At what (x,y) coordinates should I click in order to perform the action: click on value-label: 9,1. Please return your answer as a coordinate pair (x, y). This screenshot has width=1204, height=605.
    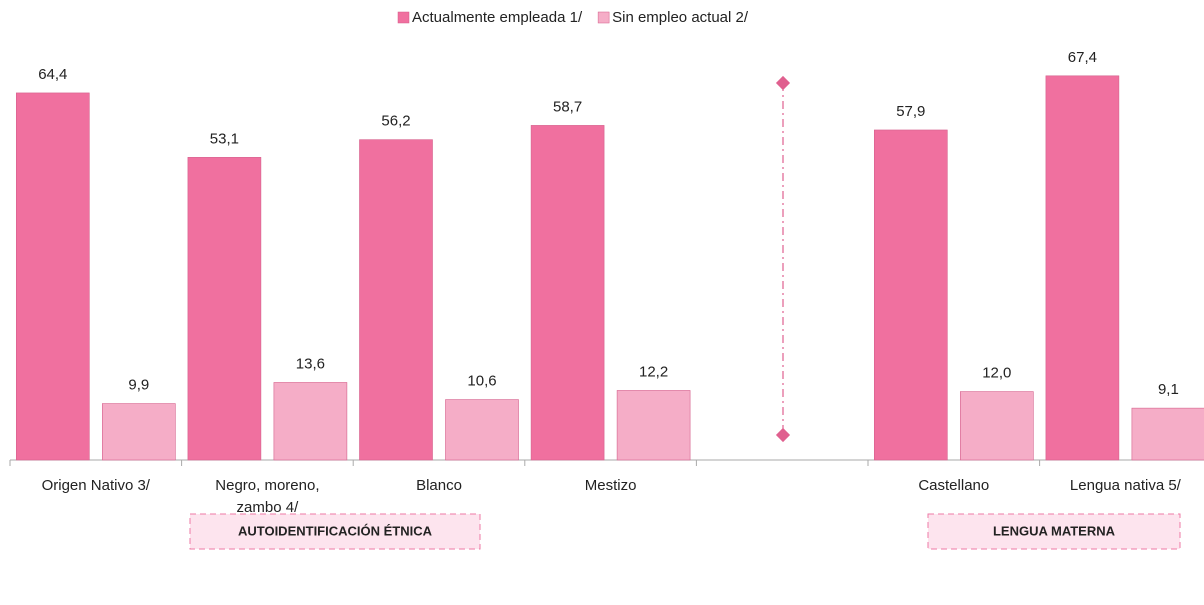
    Looking at the image, I should click on (1168, 389).